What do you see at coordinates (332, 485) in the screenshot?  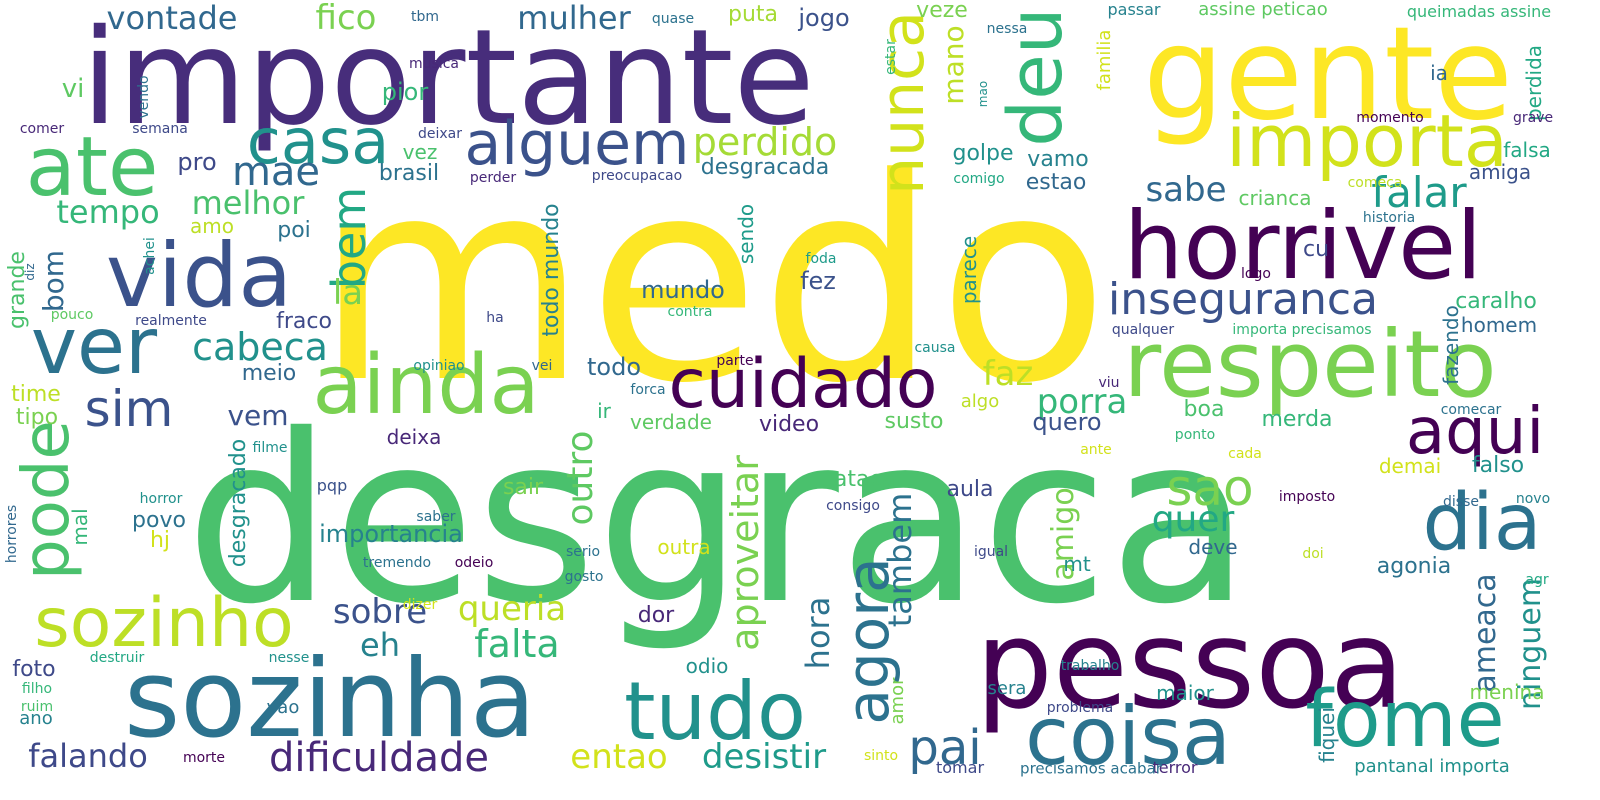 I see `cloud-word: pqp` at bounding box center [332, 485].